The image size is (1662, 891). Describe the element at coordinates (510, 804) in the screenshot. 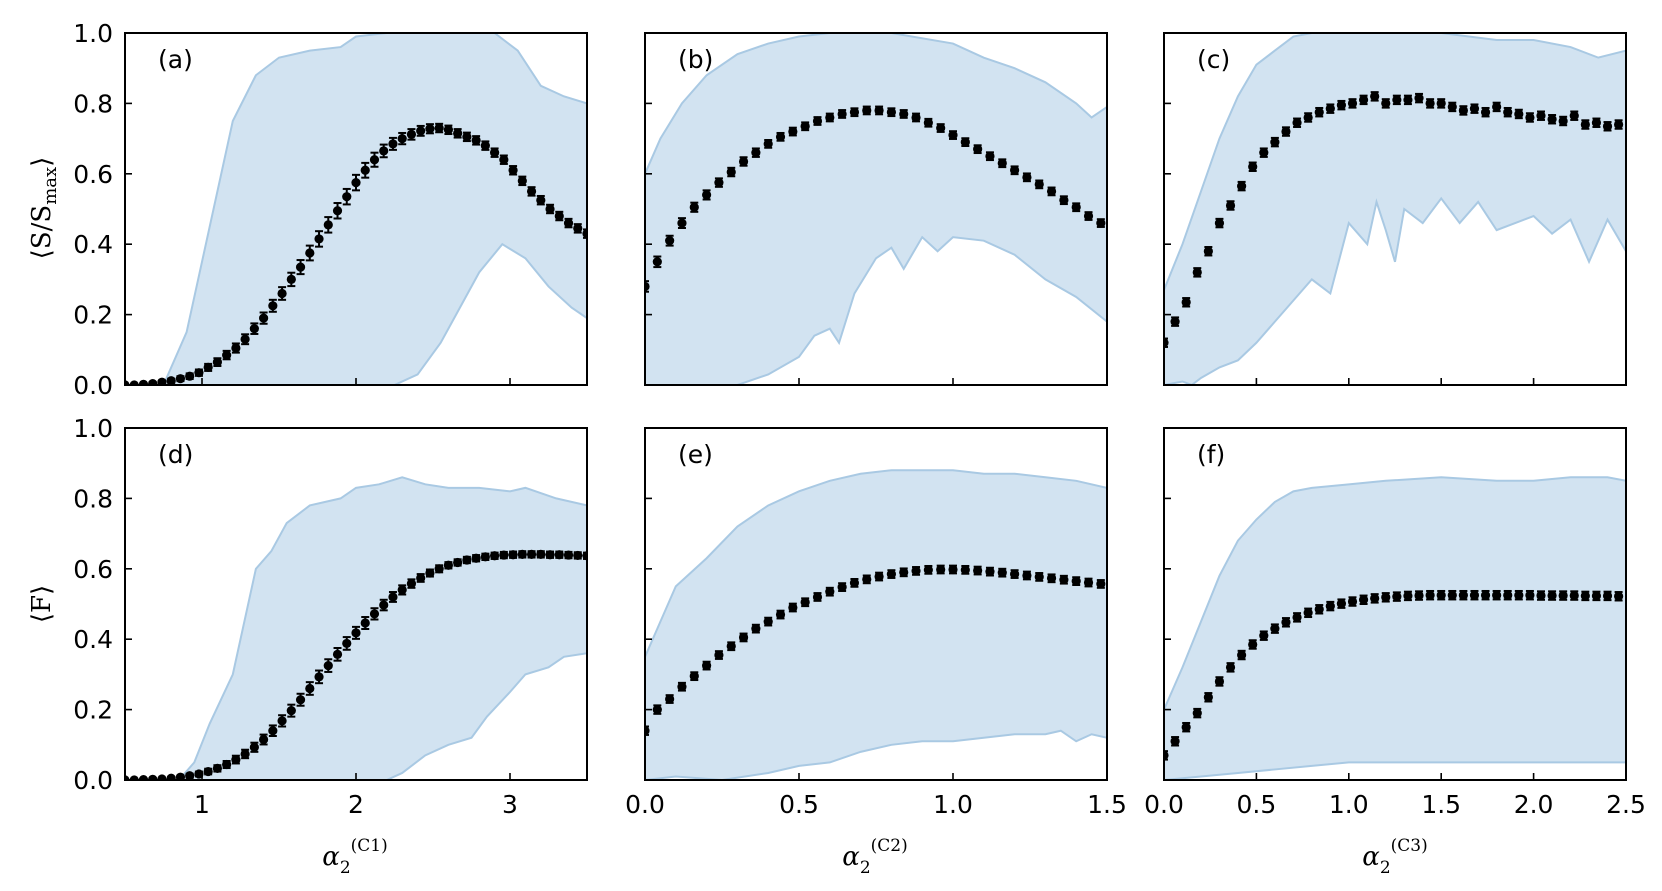

I see `x-tick-label: 3` at that location.